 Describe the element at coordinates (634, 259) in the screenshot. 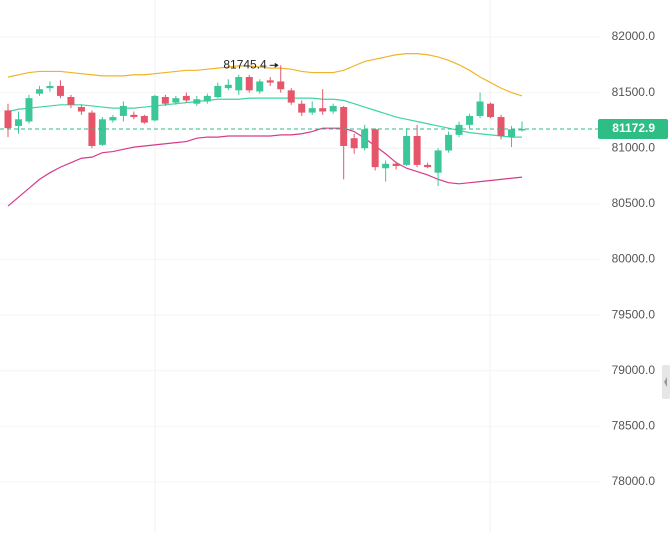

I see `y-tick-label: 80000.0` at that location.